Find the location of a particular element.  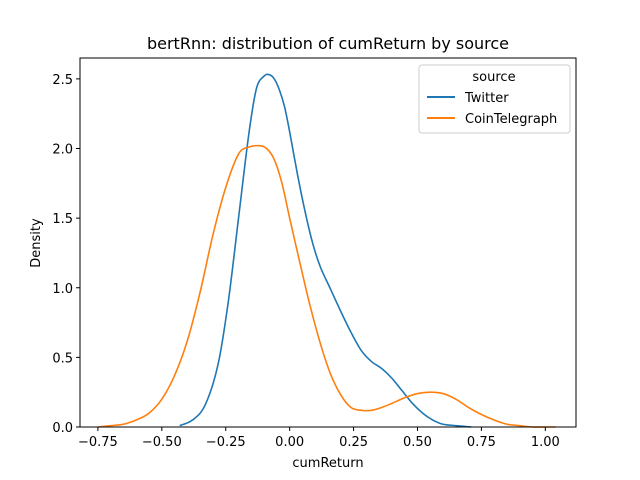

legend-label-cointelegraph: CoinTelegraph is located at coordinates (511, 119).